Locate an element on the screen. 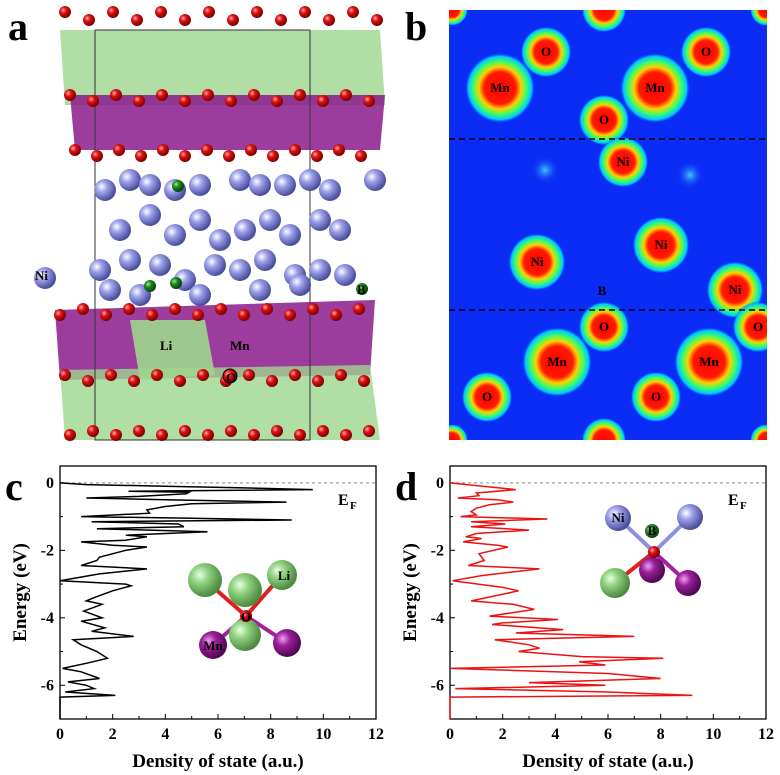  unit-cell is located at coordinates (202, 235).